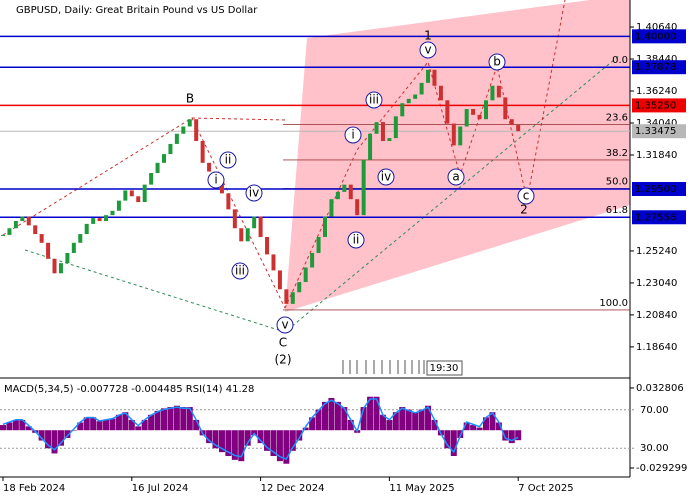 This screenshot has width=700, height=500. What do you see at coordinates (654, 410) in the screenshot?
I see `rsi-tick-label: 70.00` at bounding box center [654, 410].